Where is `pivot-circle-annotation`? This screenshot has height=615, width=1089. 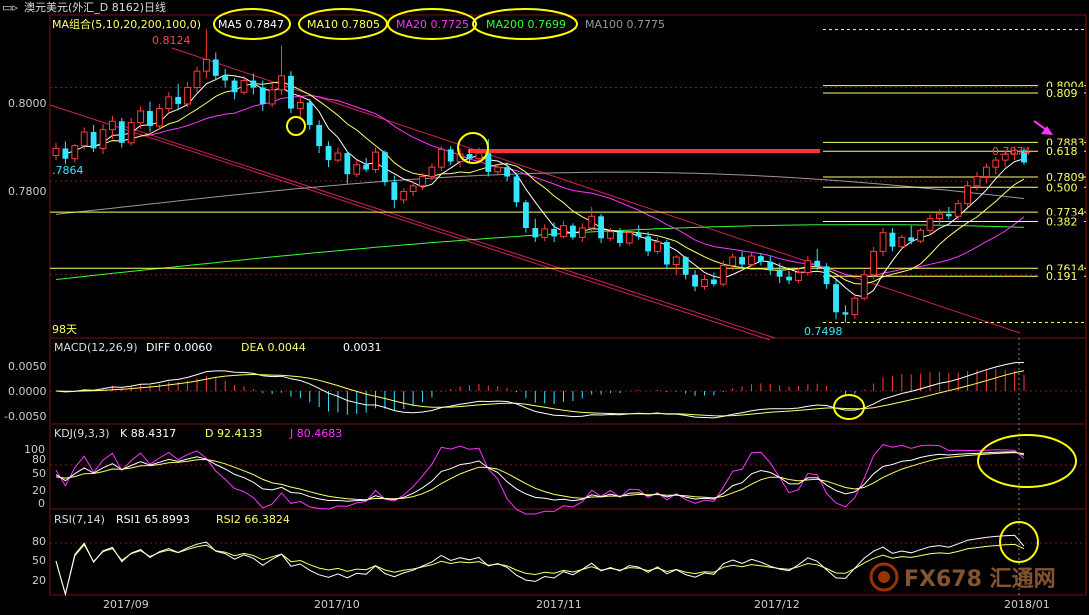 pivot-circle-annotation is located at coordinates (296, 126).